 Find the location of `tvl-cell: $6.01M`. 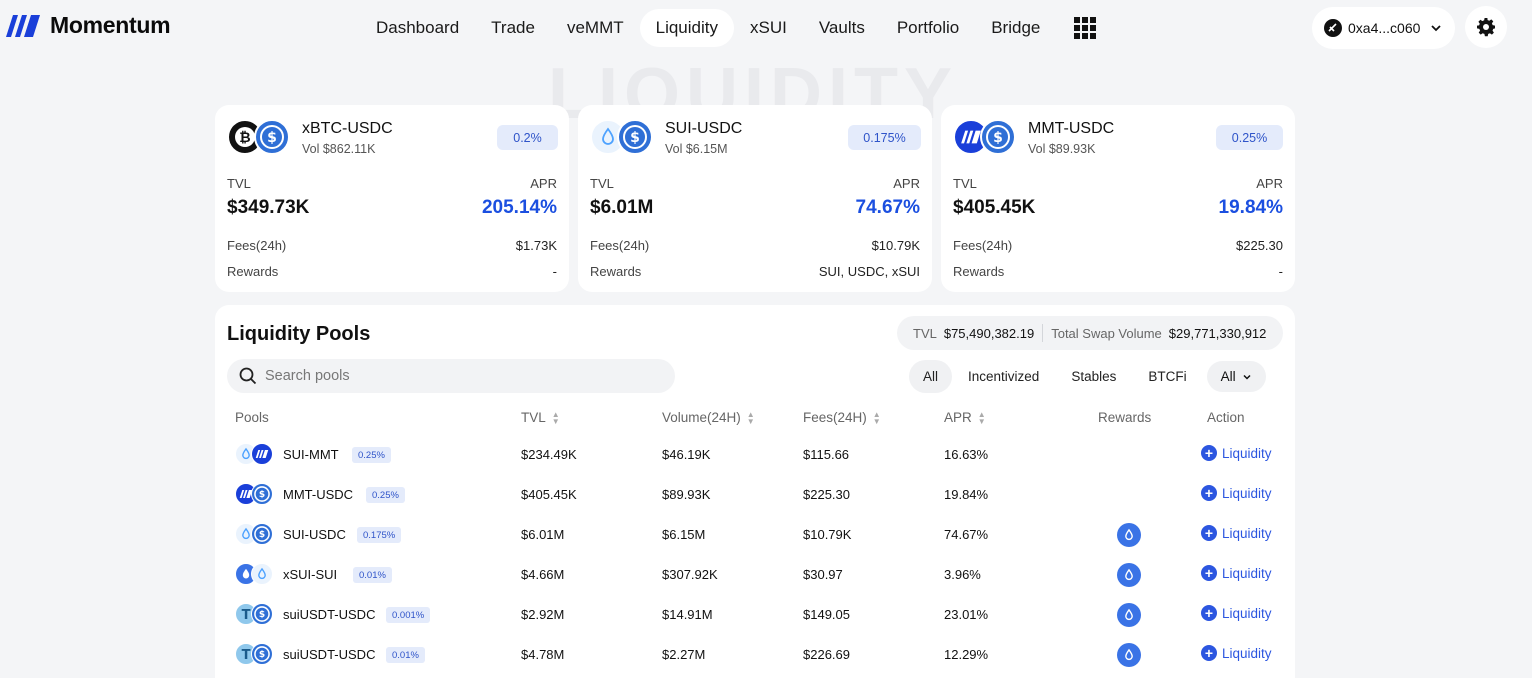

tvl-cell: $6.01M is located at coordinates (543, 534).